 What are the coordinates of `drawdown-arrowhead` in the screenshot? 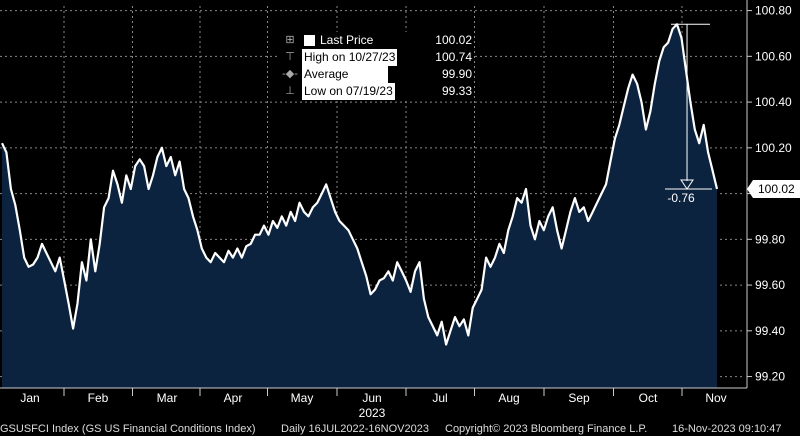 It's located at (687, 184).